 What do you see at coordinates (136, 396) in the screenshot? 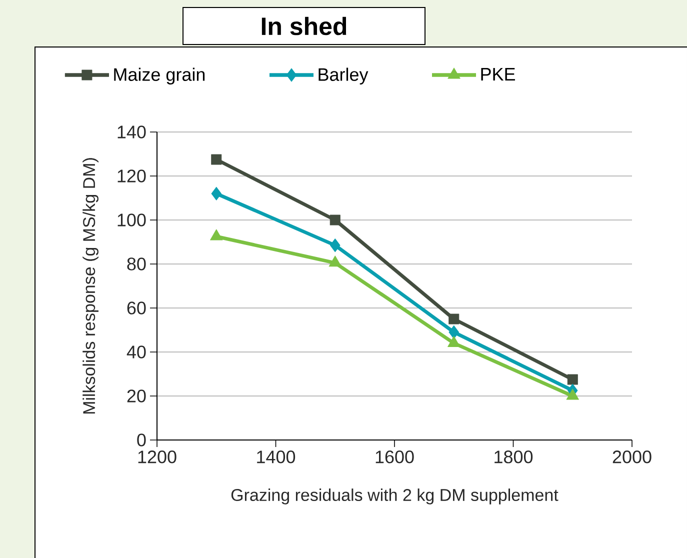
I see `y-tick-label: 20` at bounding box center [136, 396].